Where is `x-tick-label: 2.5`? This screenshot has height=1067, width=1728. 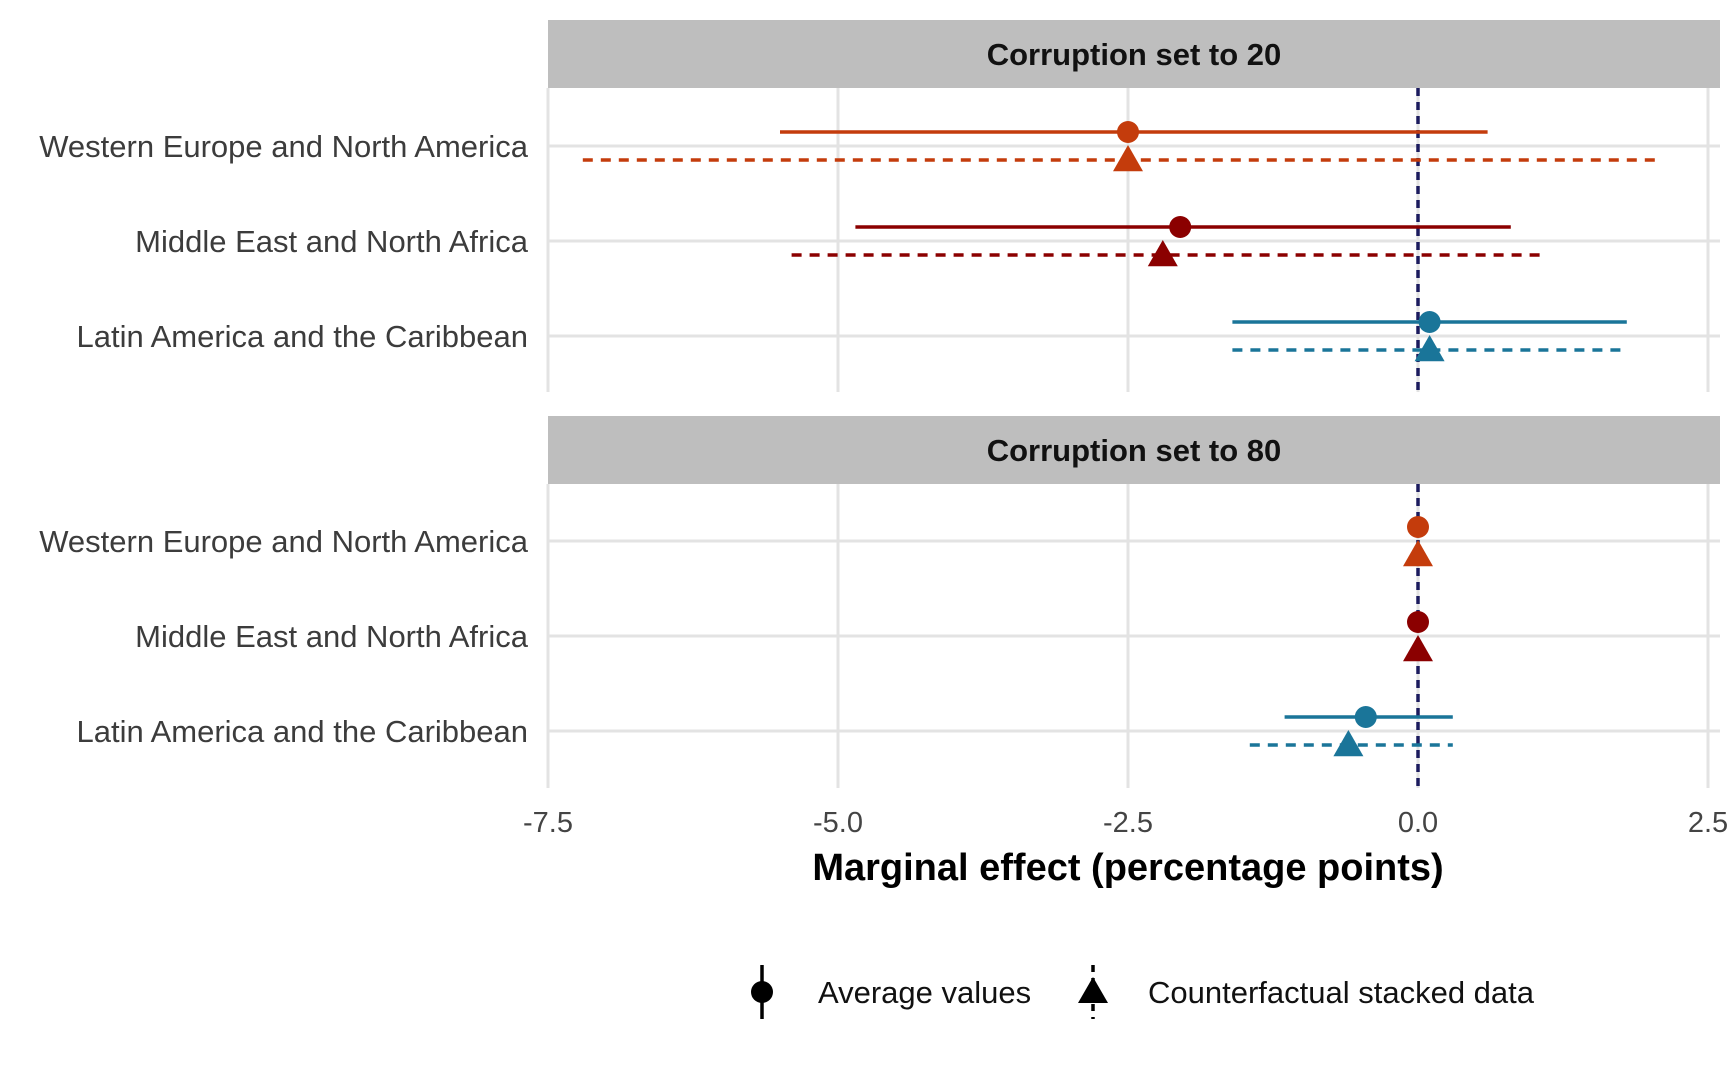 x-tick-label: 2.5 is located at coordinates (1708, 823).